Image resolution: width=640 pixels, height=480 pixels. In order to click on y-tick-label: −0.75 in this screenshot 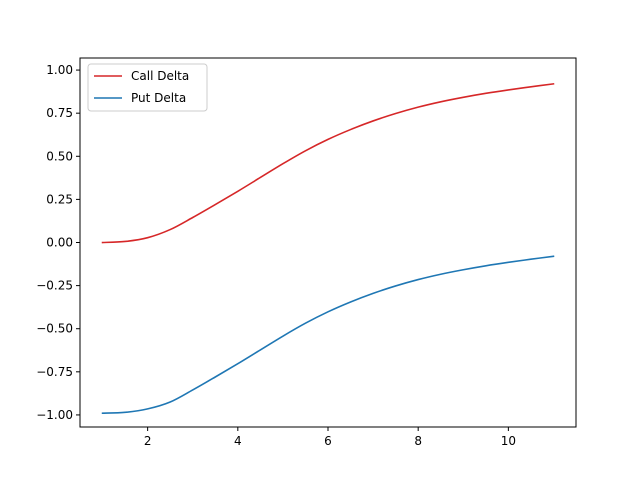, I will do `click(54, 372)`.